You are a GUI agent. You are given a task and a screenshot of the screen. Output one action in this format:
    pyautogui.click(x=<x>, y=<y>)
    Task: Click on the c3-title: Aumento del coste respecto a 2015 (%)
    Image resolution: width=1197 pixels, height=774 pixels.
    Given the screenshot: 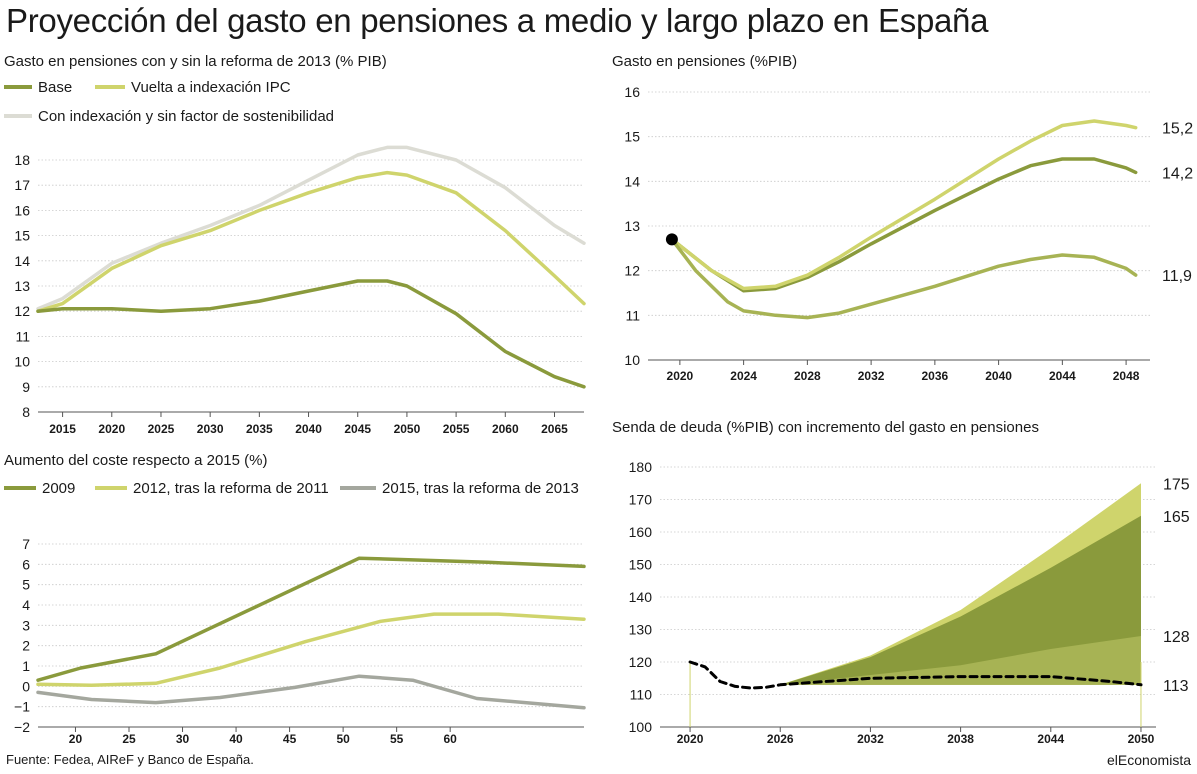 What is the action you would take?
    pyautogui.click(x=135, y=460)
    